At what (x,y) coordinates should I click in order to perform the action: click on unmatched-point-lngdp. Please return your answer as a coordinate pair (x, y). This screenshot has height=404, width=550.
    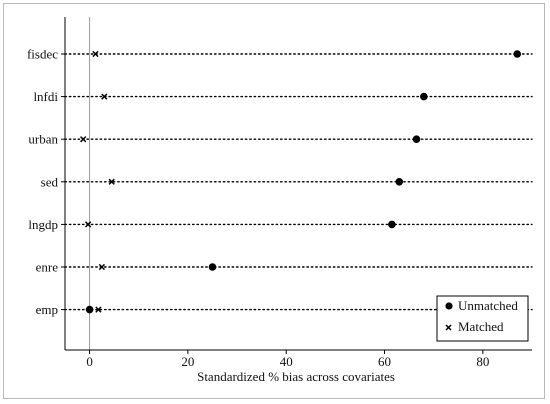
    Looking at the image, I should click on (392, 224).